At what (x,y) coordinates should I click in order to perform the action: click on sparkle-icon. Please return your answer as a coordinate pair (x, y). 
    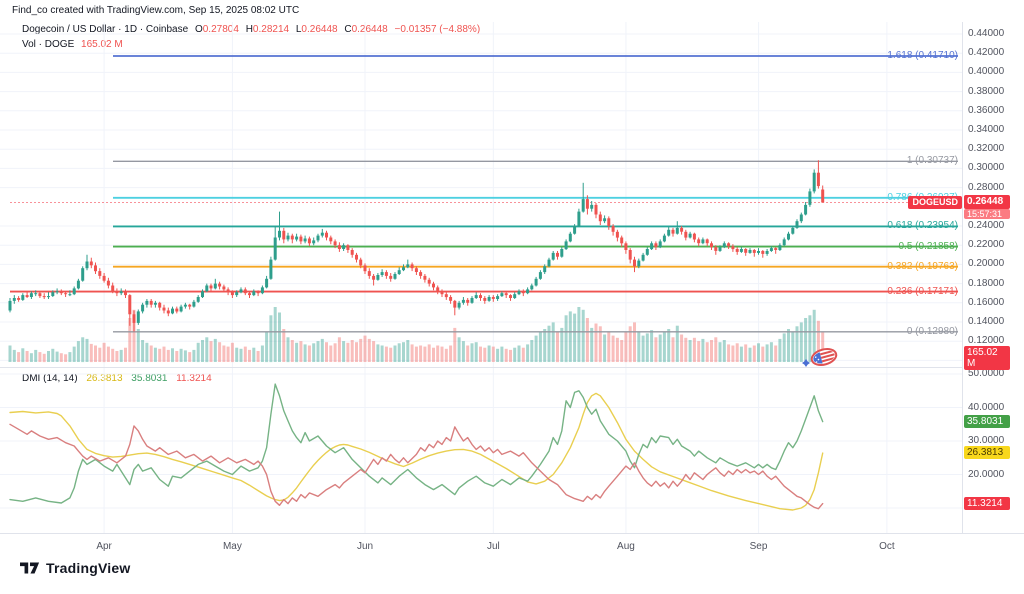
    Looking at the image, I should click on (806, 363).